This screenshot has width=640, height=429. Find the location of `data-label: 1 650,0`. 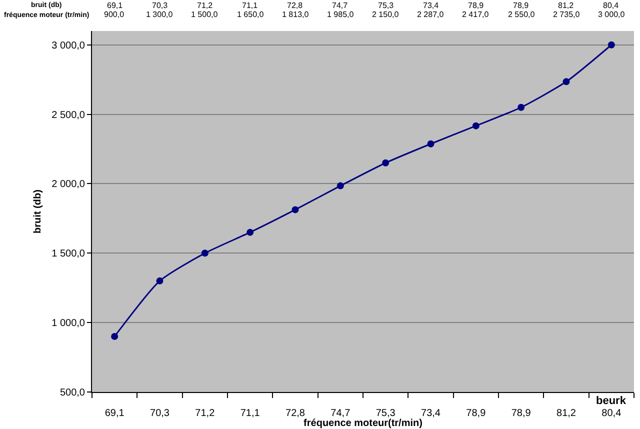

data-label: 1 650,0 is located at coordinates (250, 14).